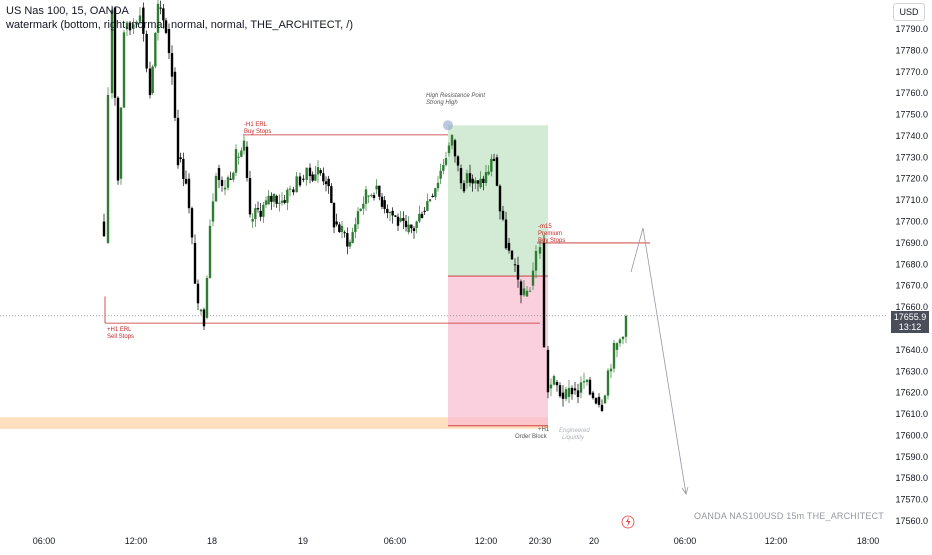 Image resolution: width=932 pixels, height=555 pixels. I want to click on premium-buy-stops-label: Buy Stops, so click(551, 241).